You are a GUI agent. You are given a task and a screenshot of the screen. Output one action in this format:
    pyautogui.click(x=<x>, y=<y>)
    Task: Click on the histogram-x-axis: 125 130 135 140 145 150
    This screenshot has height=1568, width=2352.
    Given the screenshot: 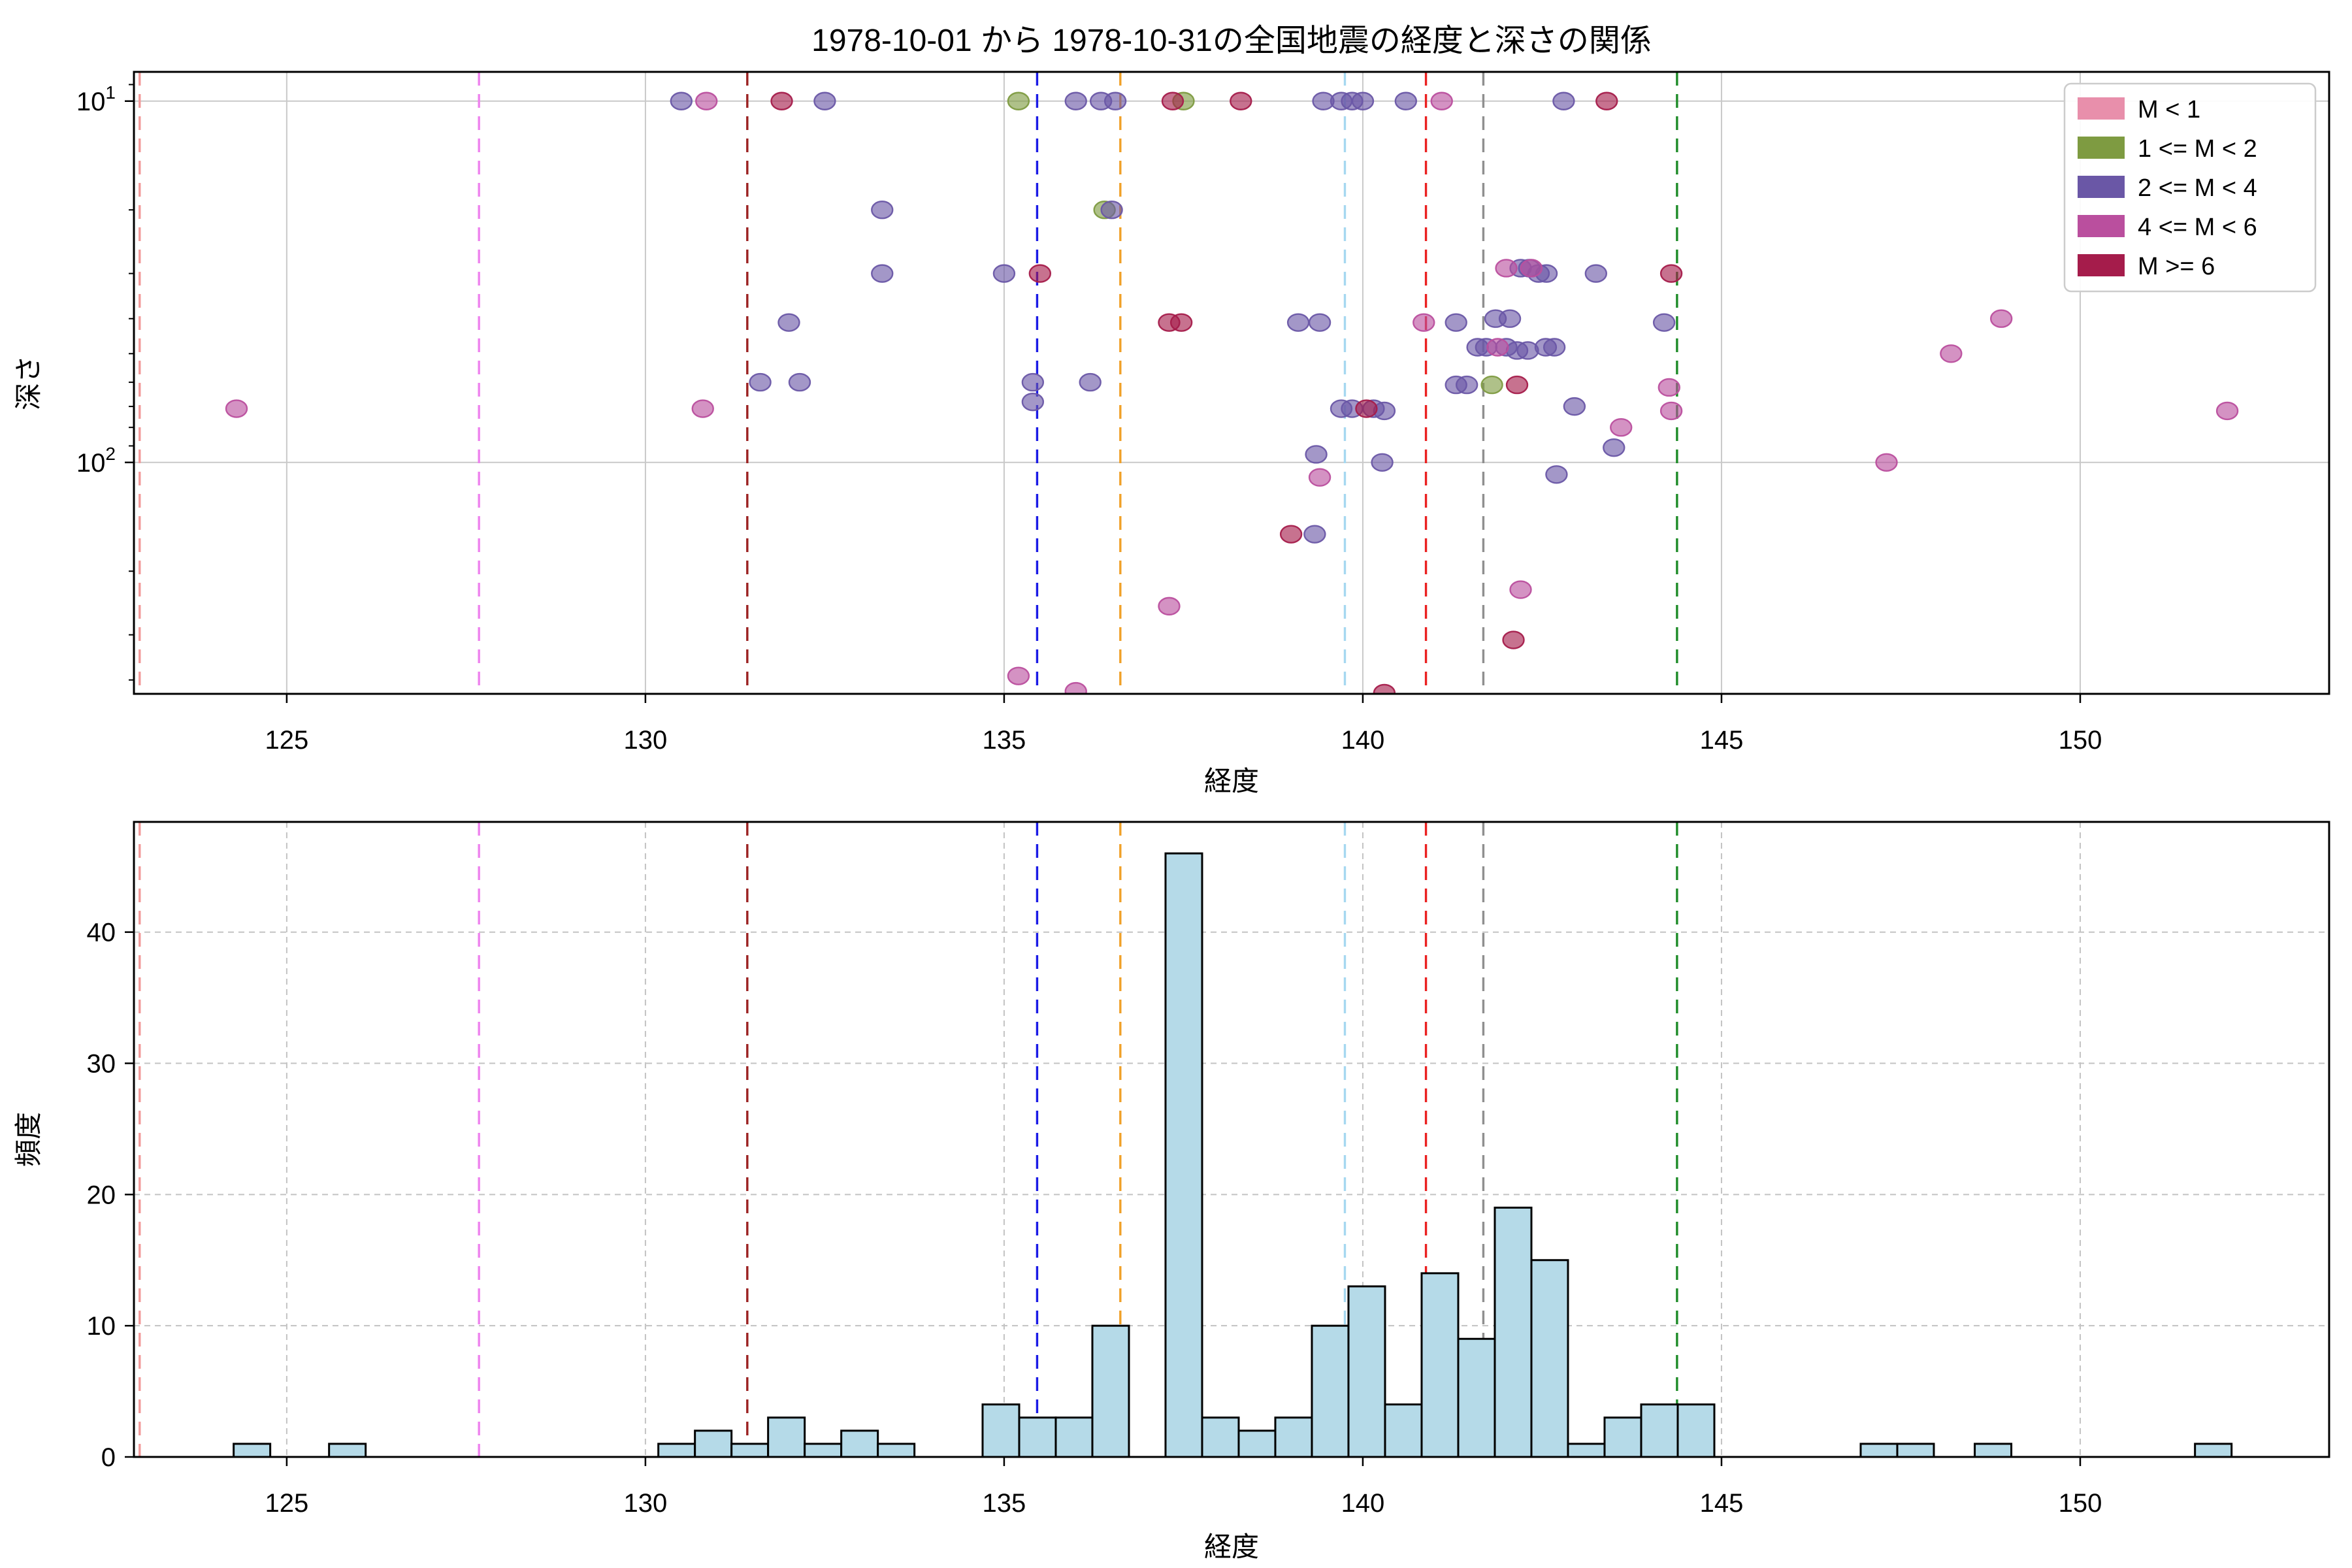 What is the action you would take?
    pyautogui.click(x=1183, y=1487)
    